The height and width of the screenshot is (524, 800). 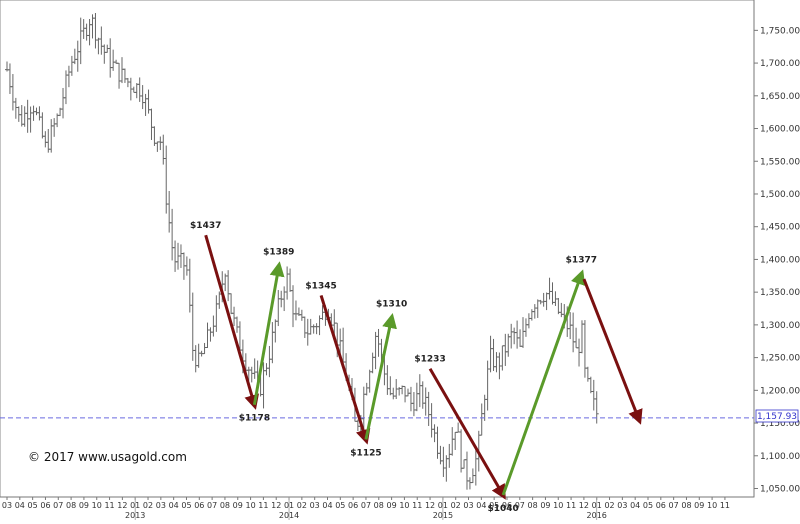 I want to click on y-tick-label: 1,650.00, so click(x=780, y=97).